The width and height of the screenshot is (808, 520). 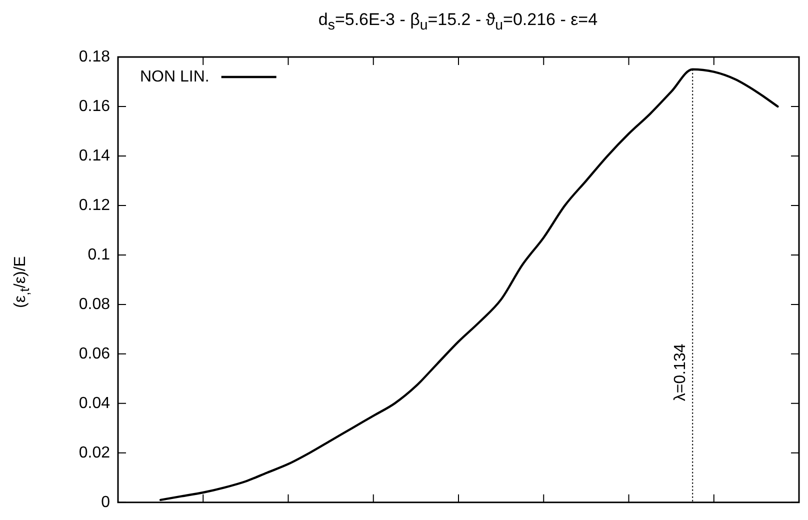 I want to click on legend-label: NON LIN., so click(x=175, y=77).